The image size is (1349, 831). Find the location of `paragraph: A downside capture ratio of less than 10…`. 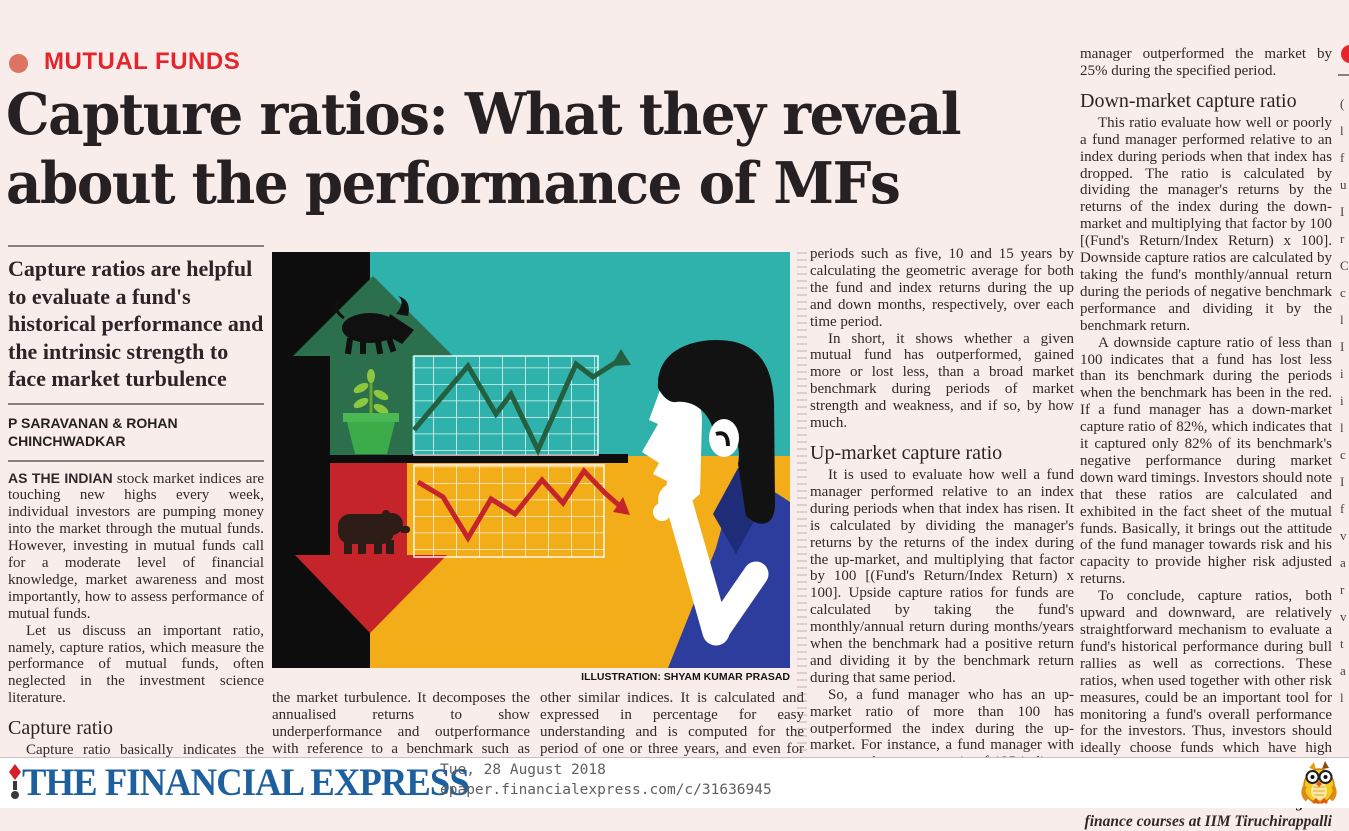

paragraph: A downside capture ratio of less than 10… is located at coordinates (1206, 461).